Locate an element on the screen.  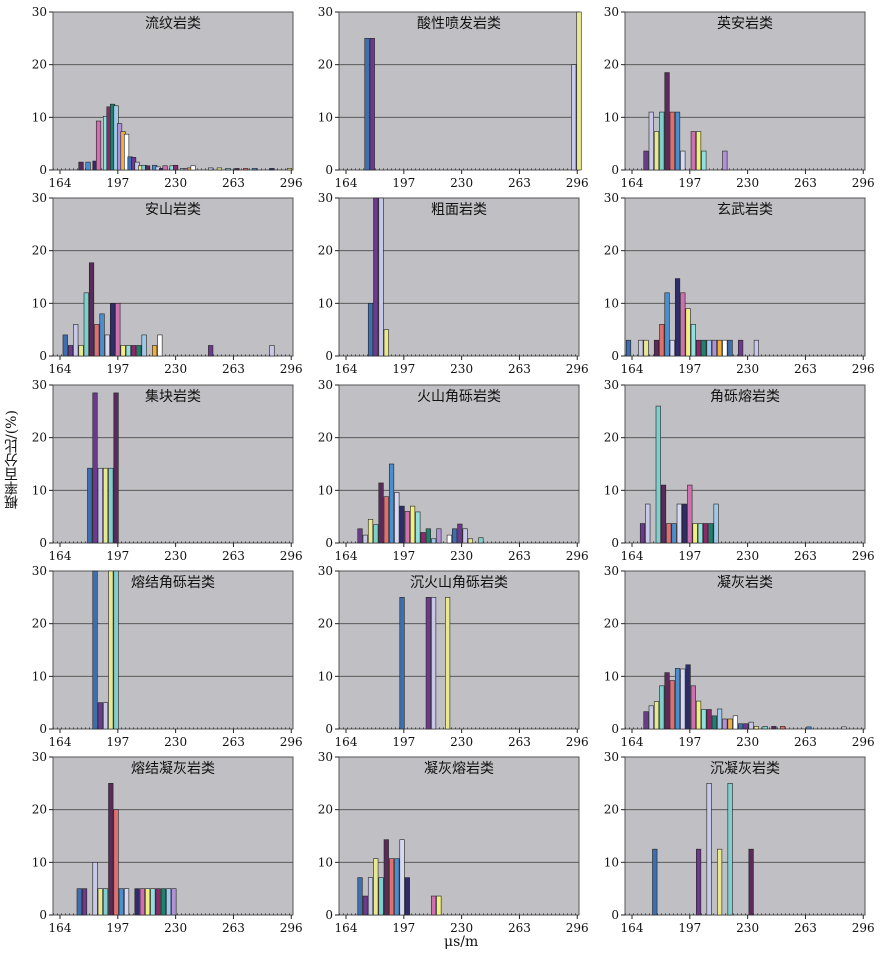
chart-panel-8: 0 10 20 30 164 197 230 263 296 火山角砾岩类 is located at coordinates (453, 470).